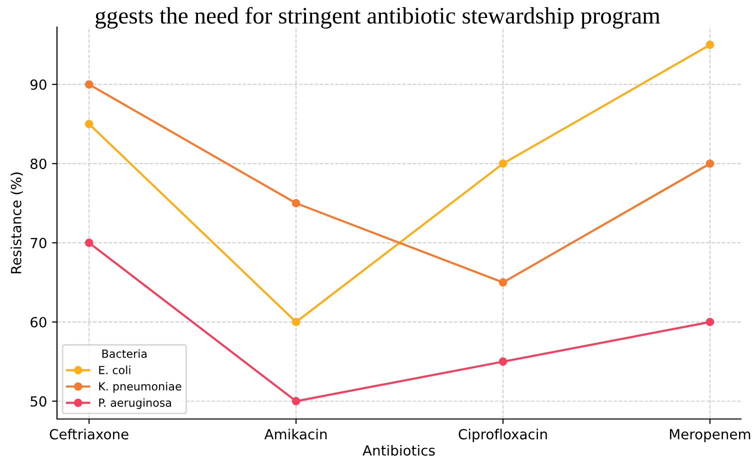 Image resolution: width=755 pixels, height=457 pixels. Describe the element at coordinates (124, 353) in the screenshot. I see `legend-title: Bacteria` at that location.